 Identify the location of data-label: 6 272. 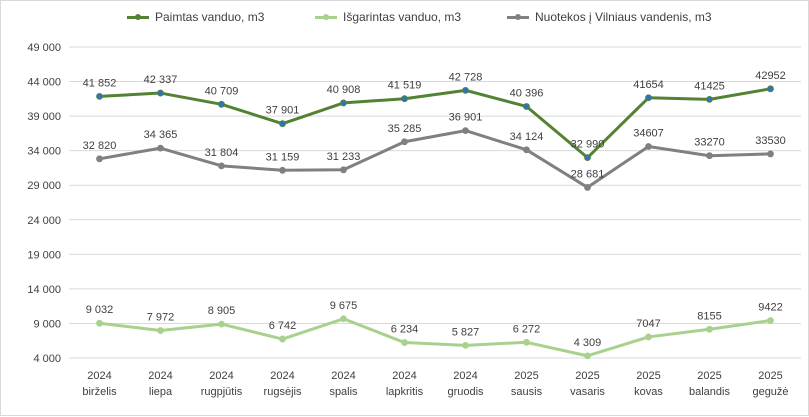
(527, 329).